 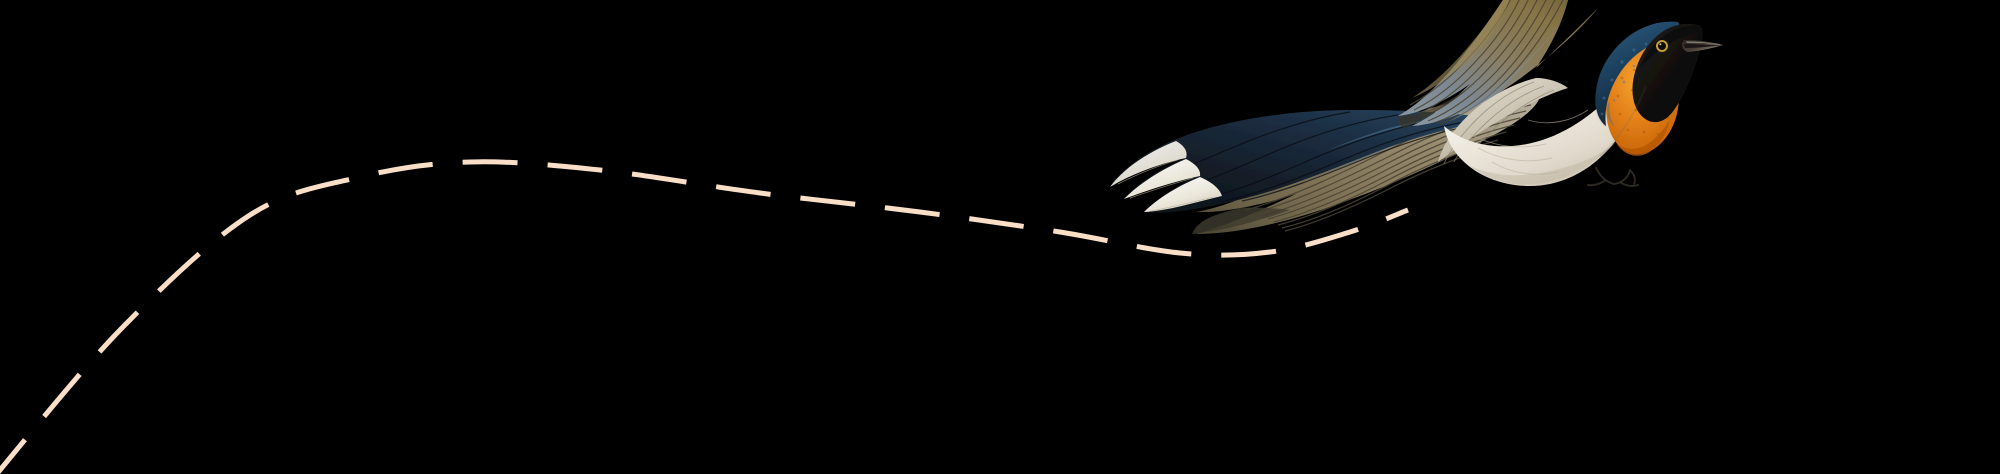 What do you see at coordinates (1662, 46) in the screenshot?
I see `eye` at bounding box center [1662, 46].